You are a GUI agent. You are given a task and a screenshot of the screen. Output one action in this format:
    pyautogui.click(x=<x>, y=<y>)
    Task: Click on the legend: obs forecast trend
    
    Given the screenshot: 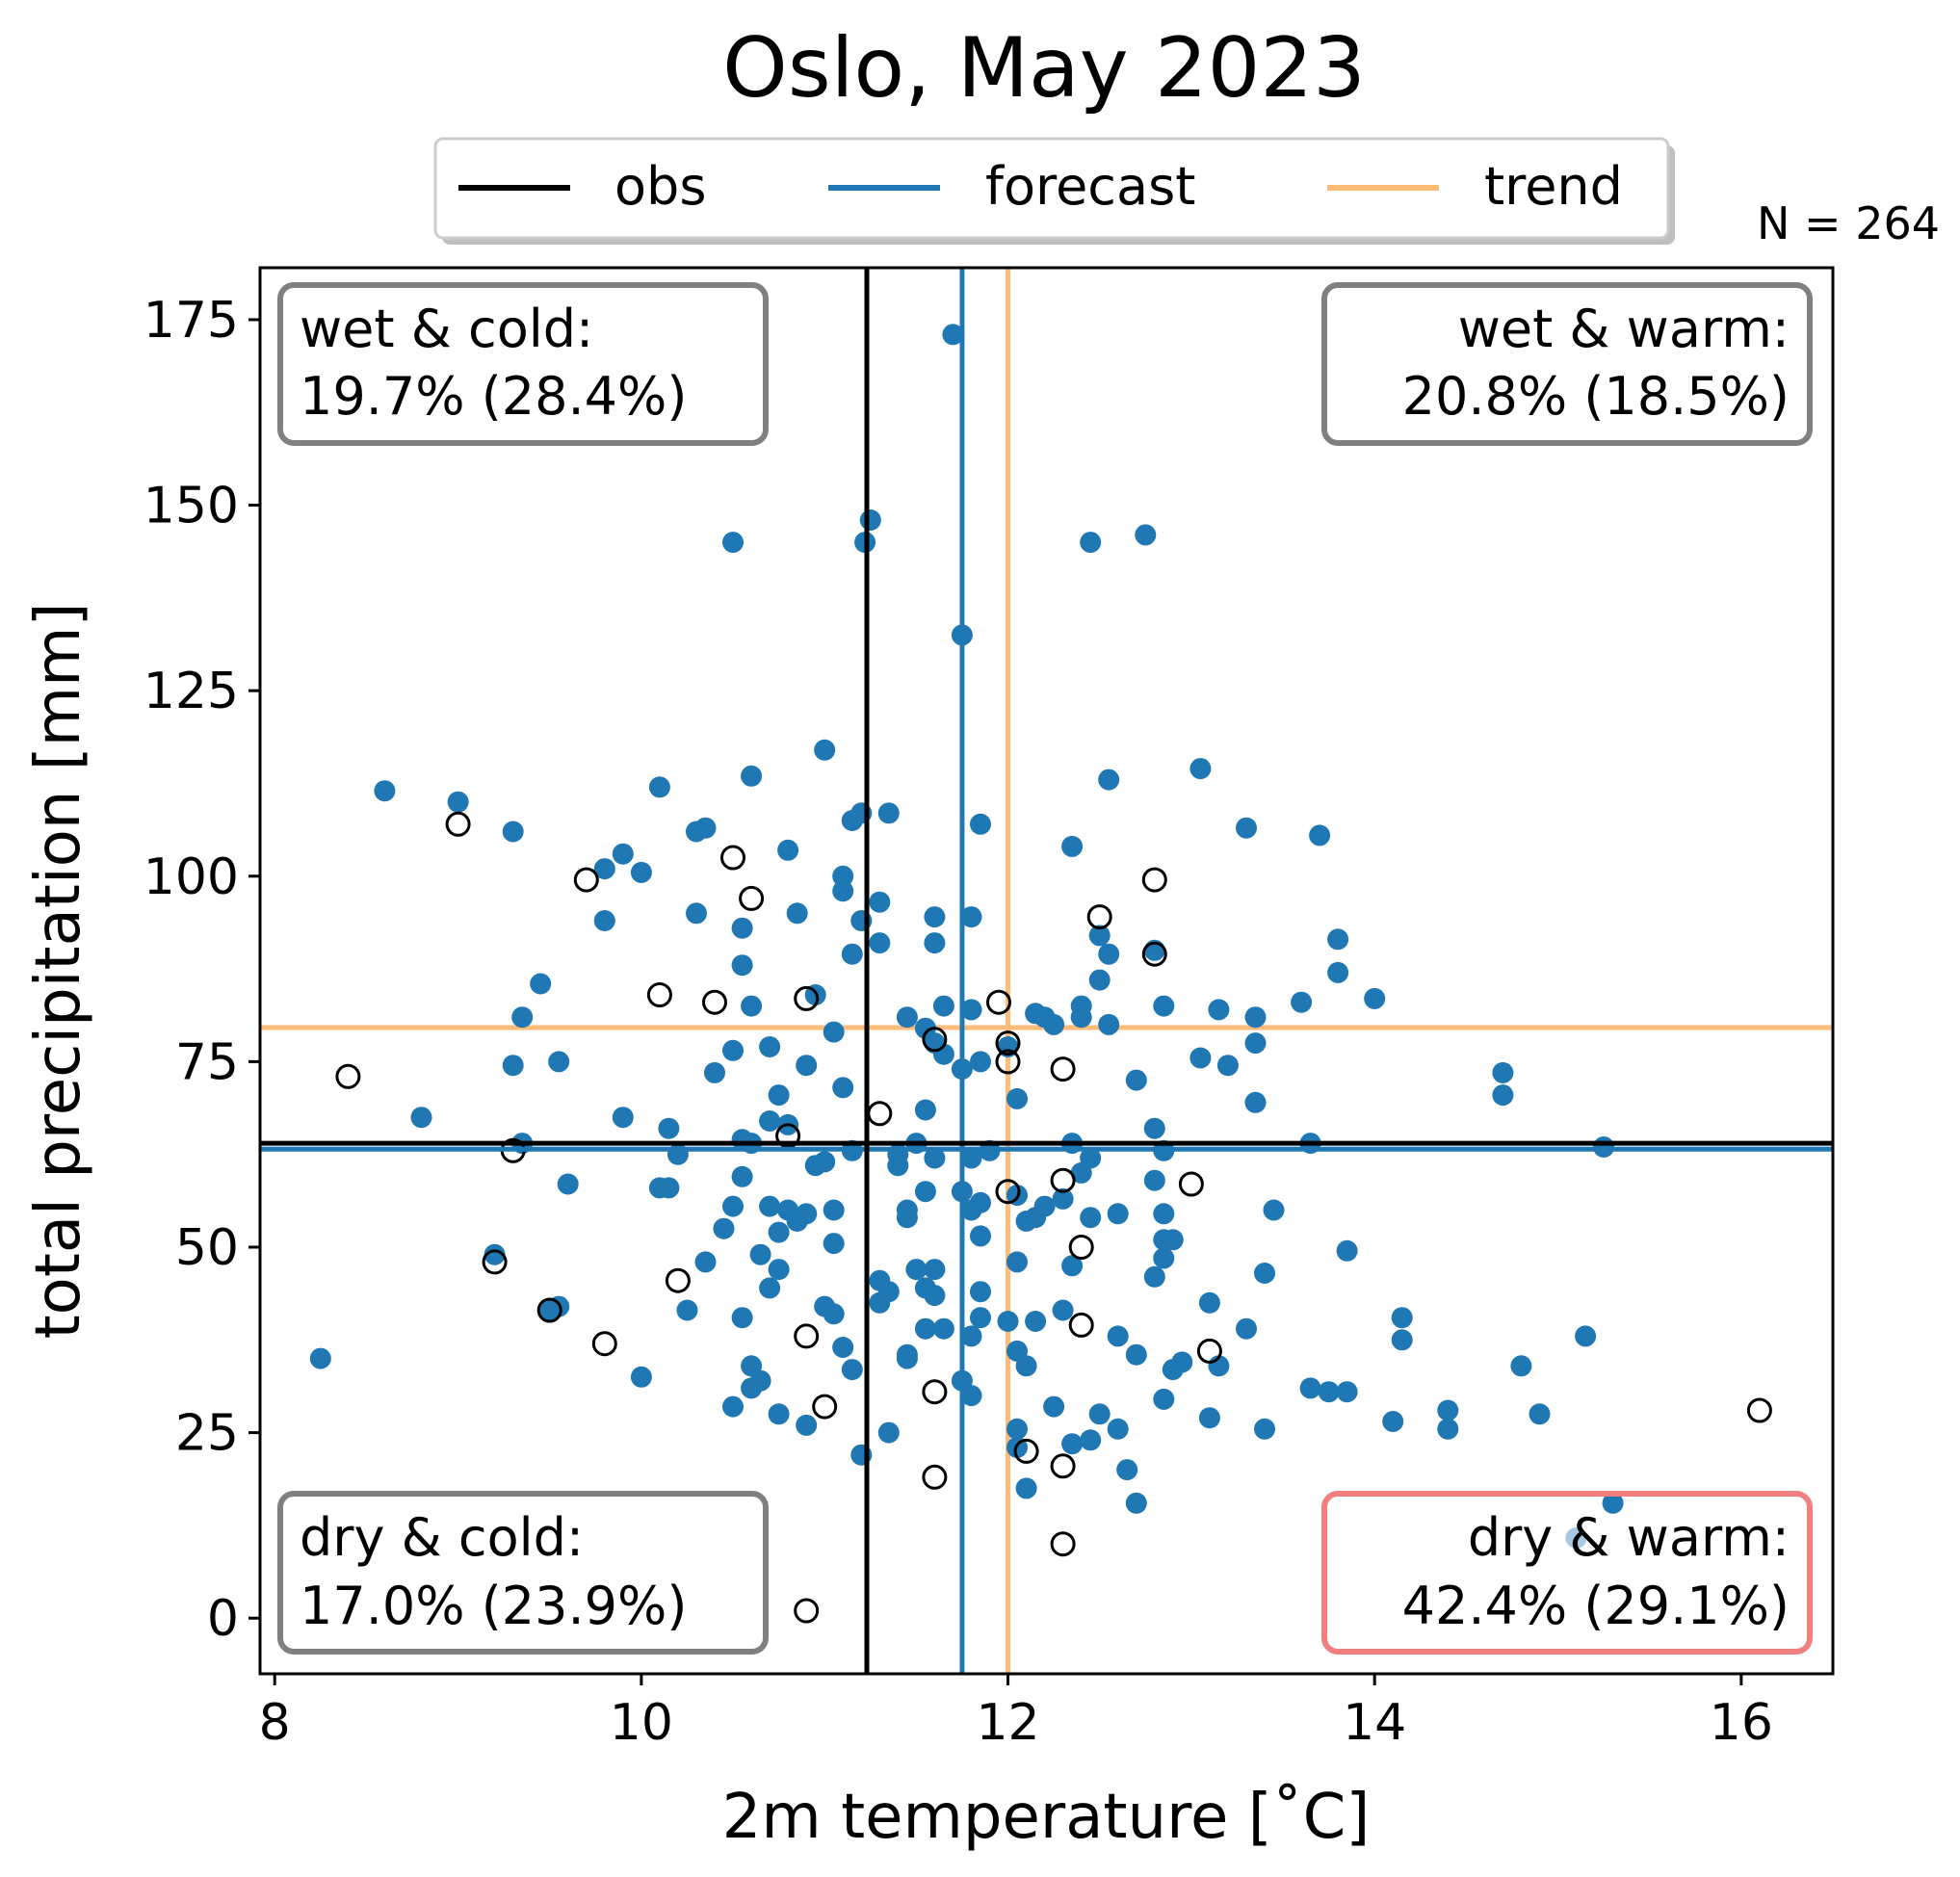 What is the action you would take?
    pyautogui.click(x=1054, y=191)
    